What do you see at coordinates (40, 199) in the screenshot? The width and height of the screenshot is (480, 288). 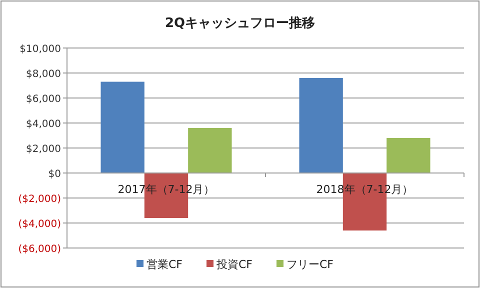 I see `y-tick-label: ($2,000)` at bounding box center [40, 199].